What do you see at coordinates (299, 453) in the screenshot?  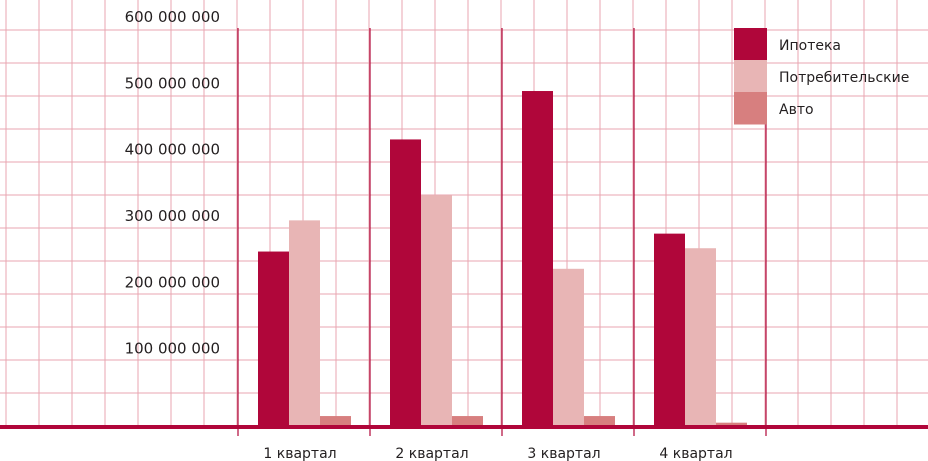 I see `x-category-label: 1 квартал` at bounding box center [299, 453].